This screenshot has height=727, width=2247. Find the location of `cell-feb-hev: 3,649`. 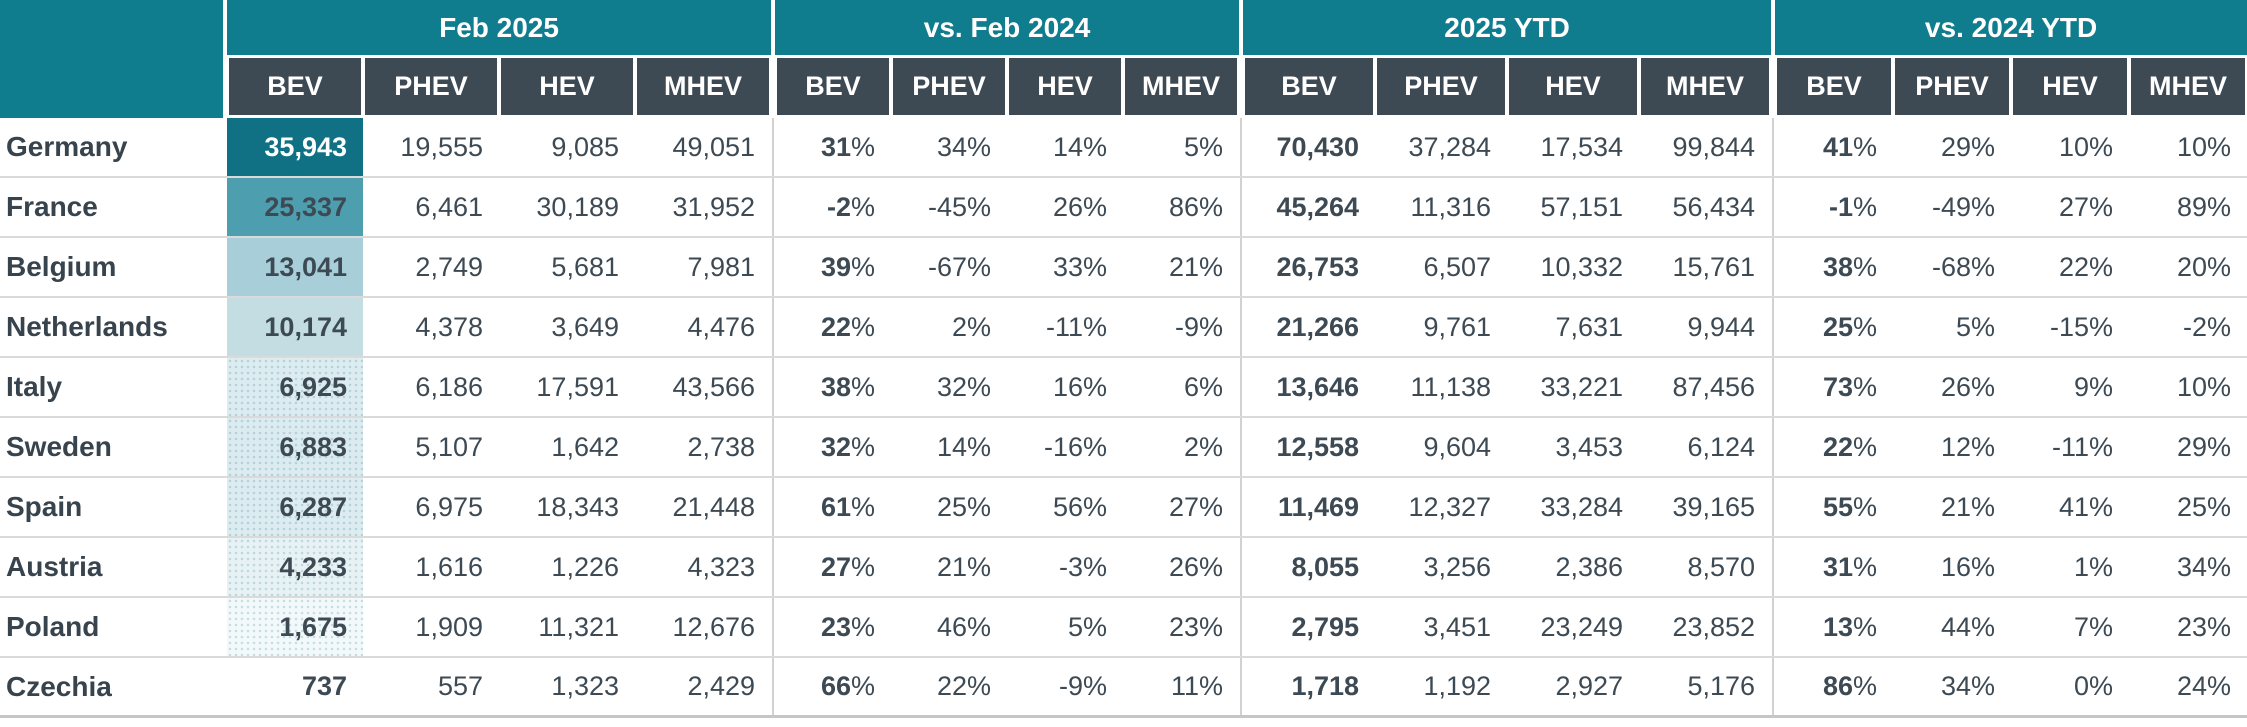

cell-feb-hev: 3,649 is located at coordinates (567, 328).